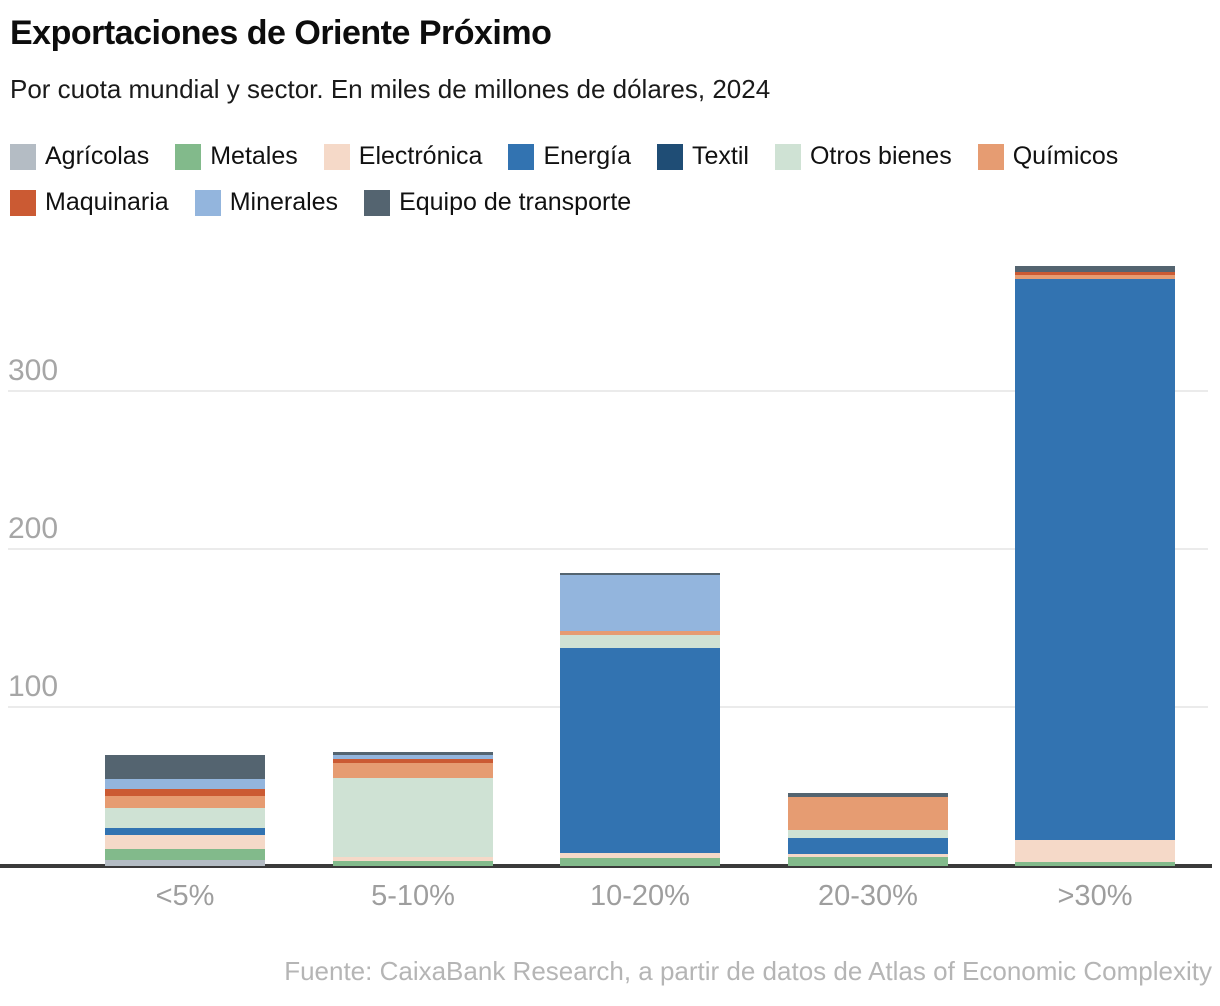  Describe the element at coordinates (284, 202) in the screenshot. I see `legend-label: Minerales` at that location.